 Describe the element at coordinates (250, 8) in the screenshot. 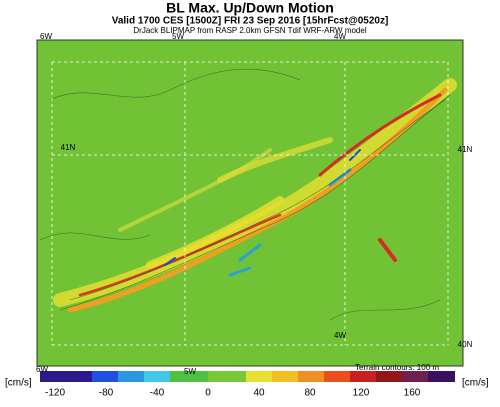

I see `title: BL Max. Up/Down Motion` at that location.